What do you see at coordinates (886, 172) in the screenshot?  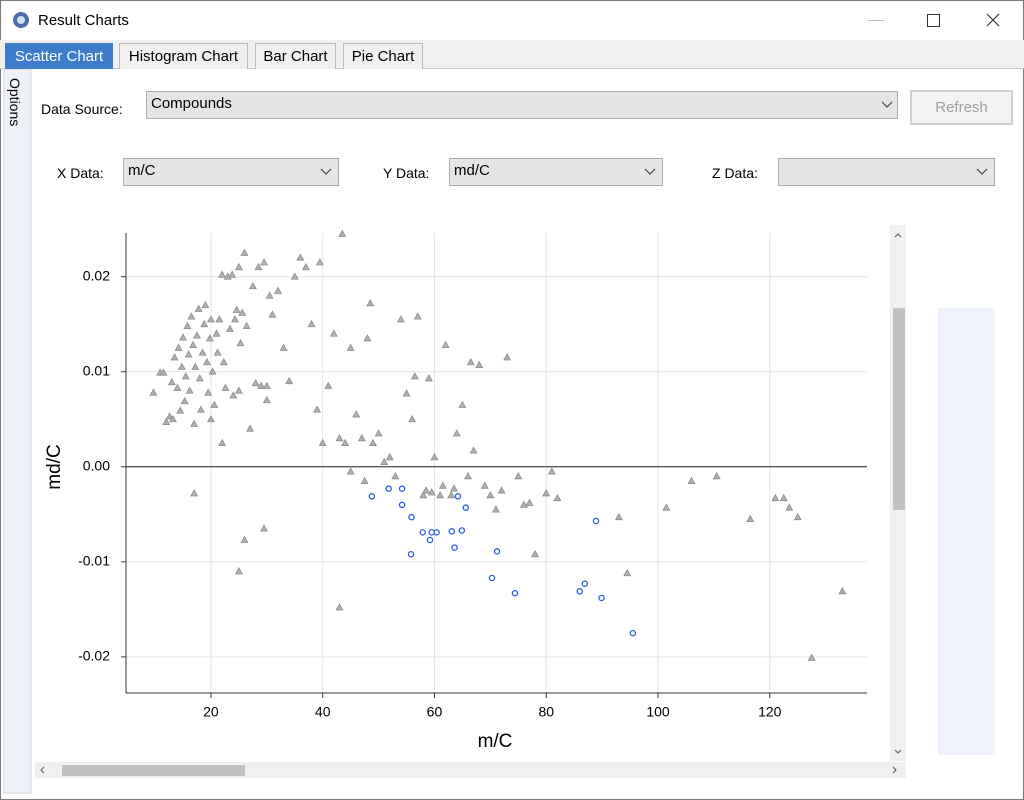 I see `z-data-select` at bounding box center [886, 172].